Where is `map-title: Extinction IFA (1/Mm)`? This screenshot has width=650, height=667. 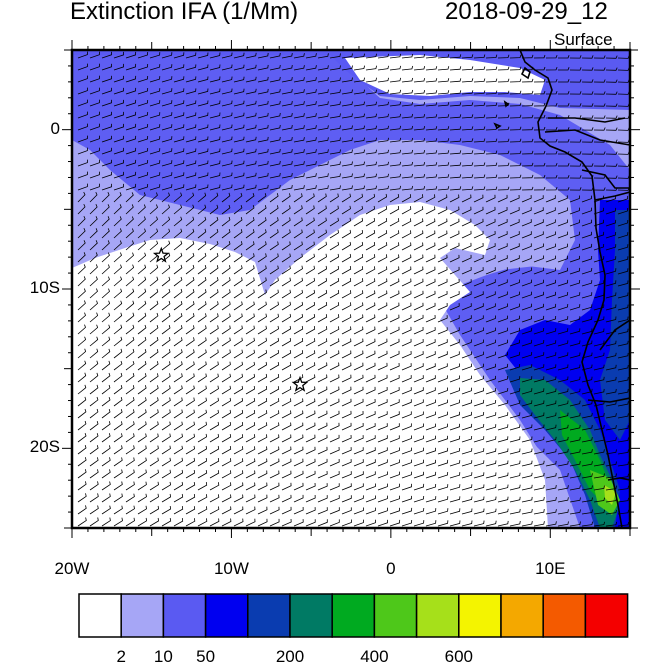
map-title: Extinction IFA (1/Mm) is located at coordinates (184, 12).